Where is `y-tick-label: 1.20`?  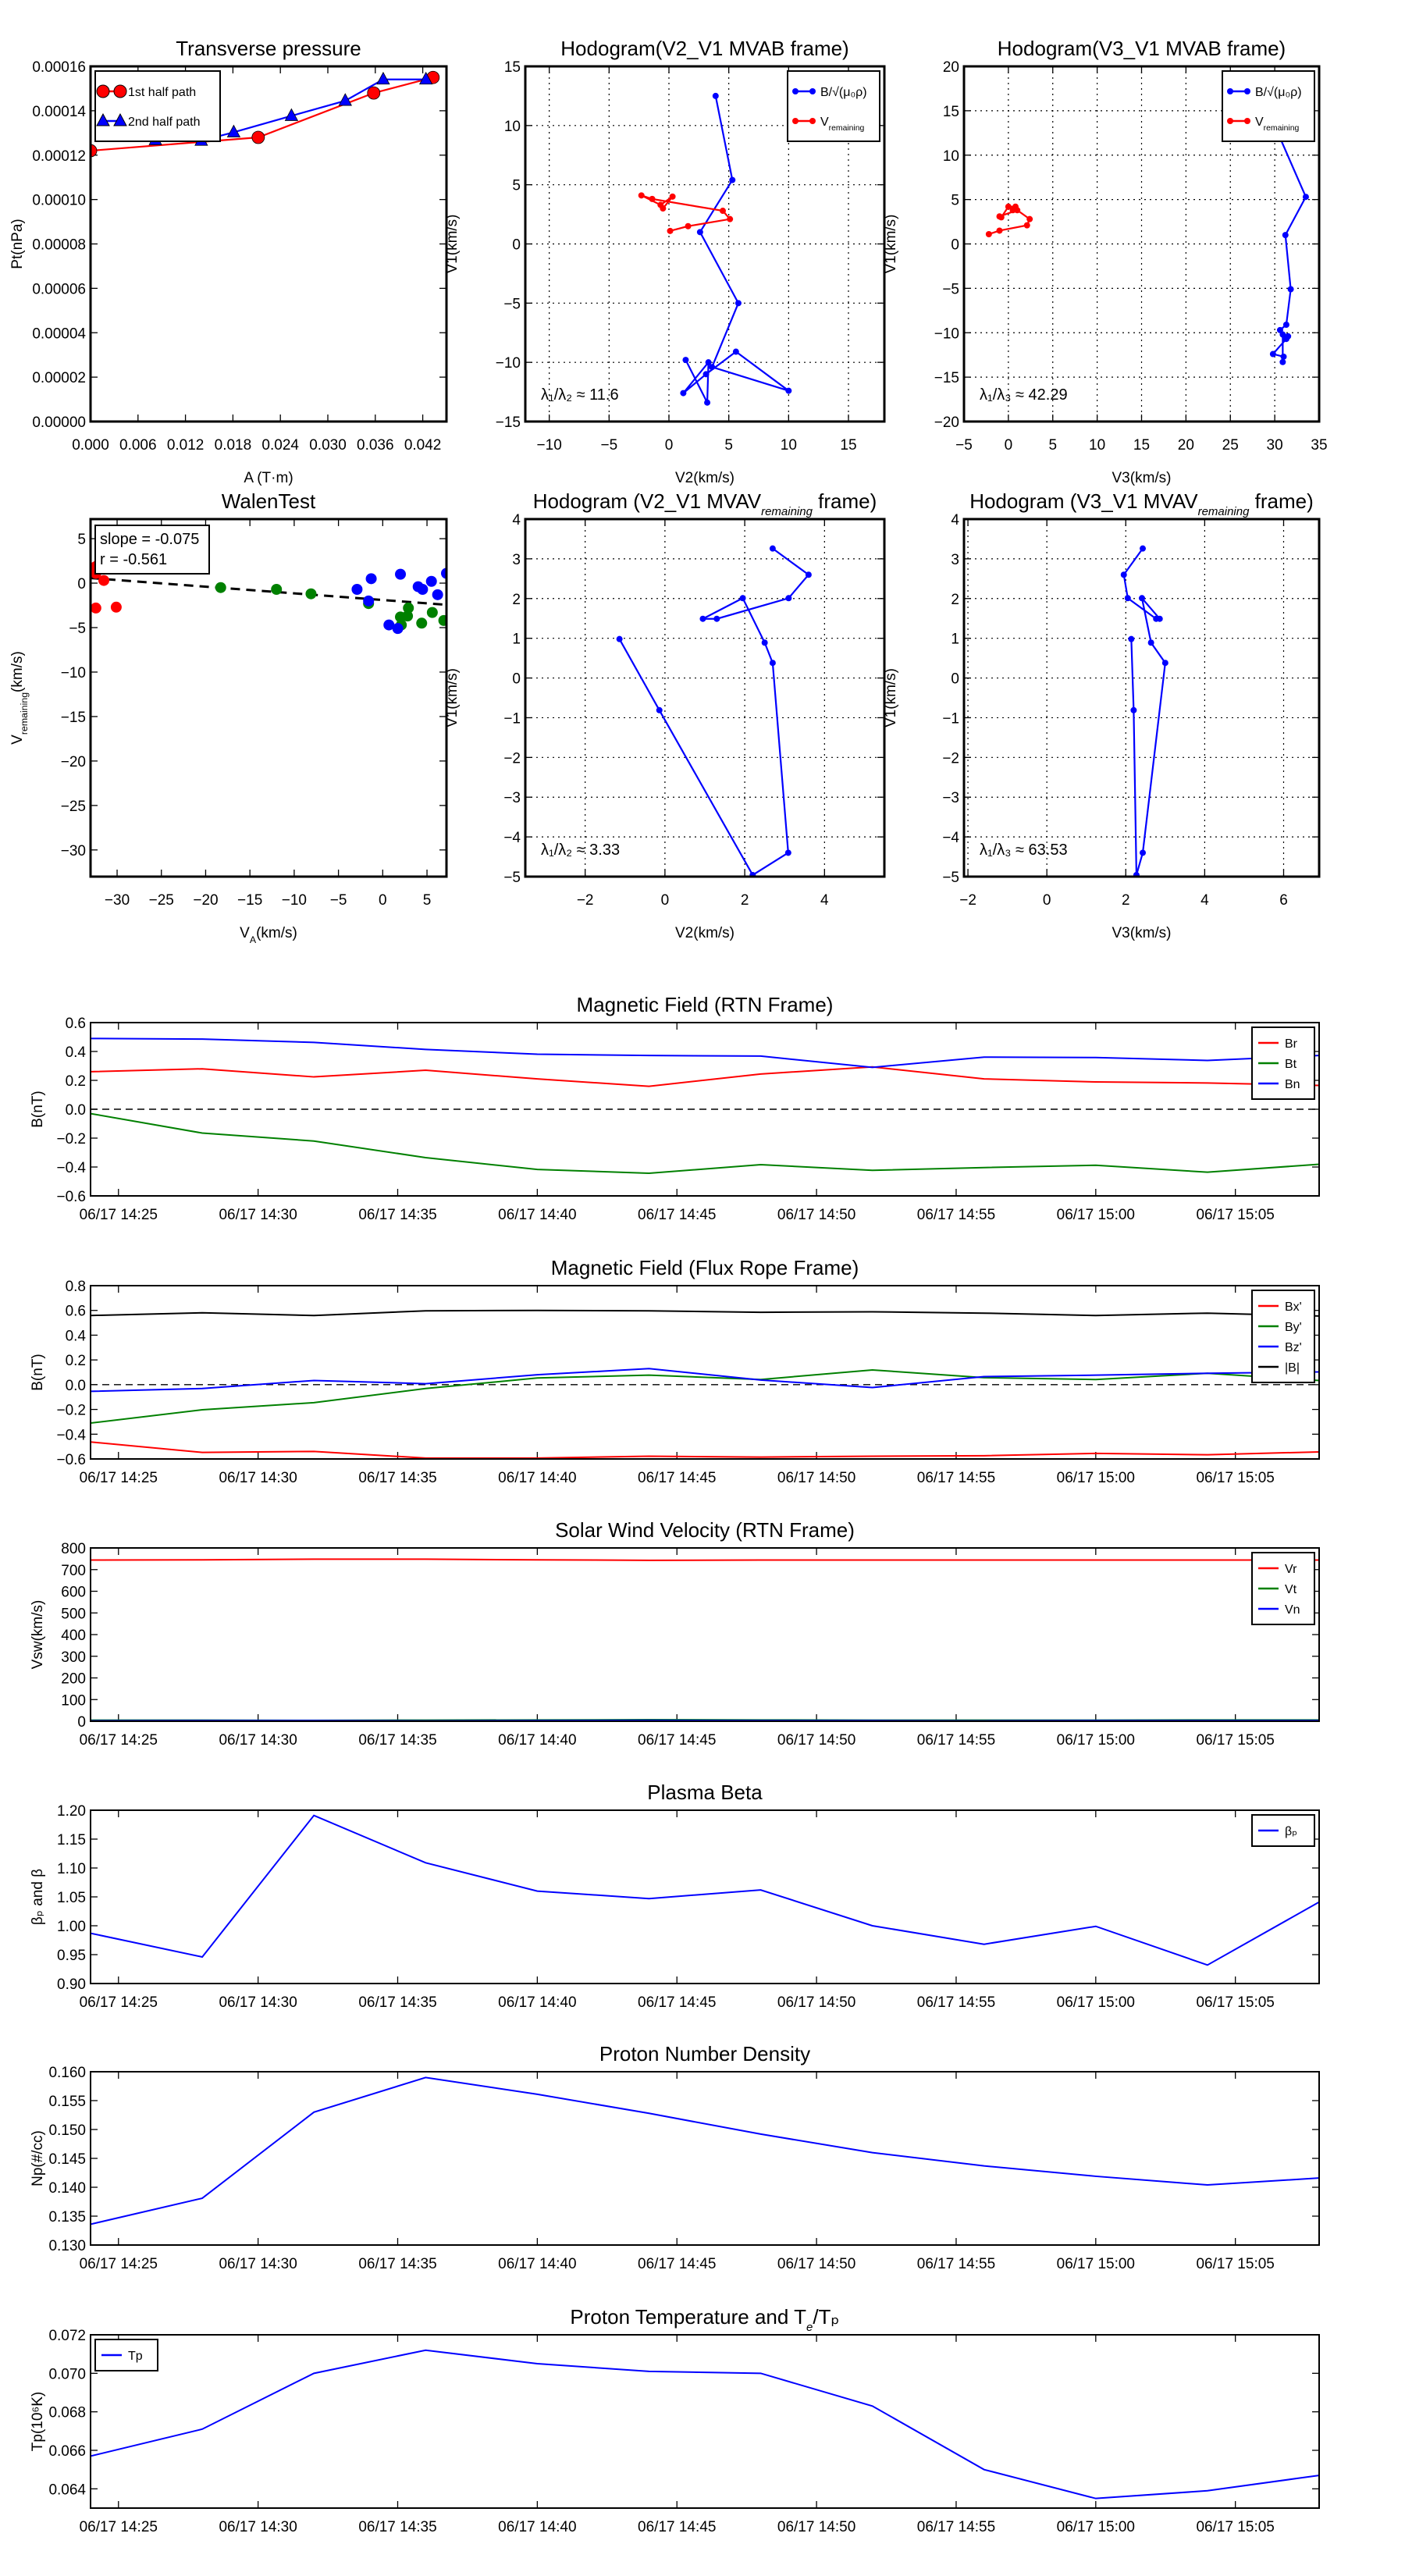
y-tick-label: 1.20 is located at coordinates (72, 1811).